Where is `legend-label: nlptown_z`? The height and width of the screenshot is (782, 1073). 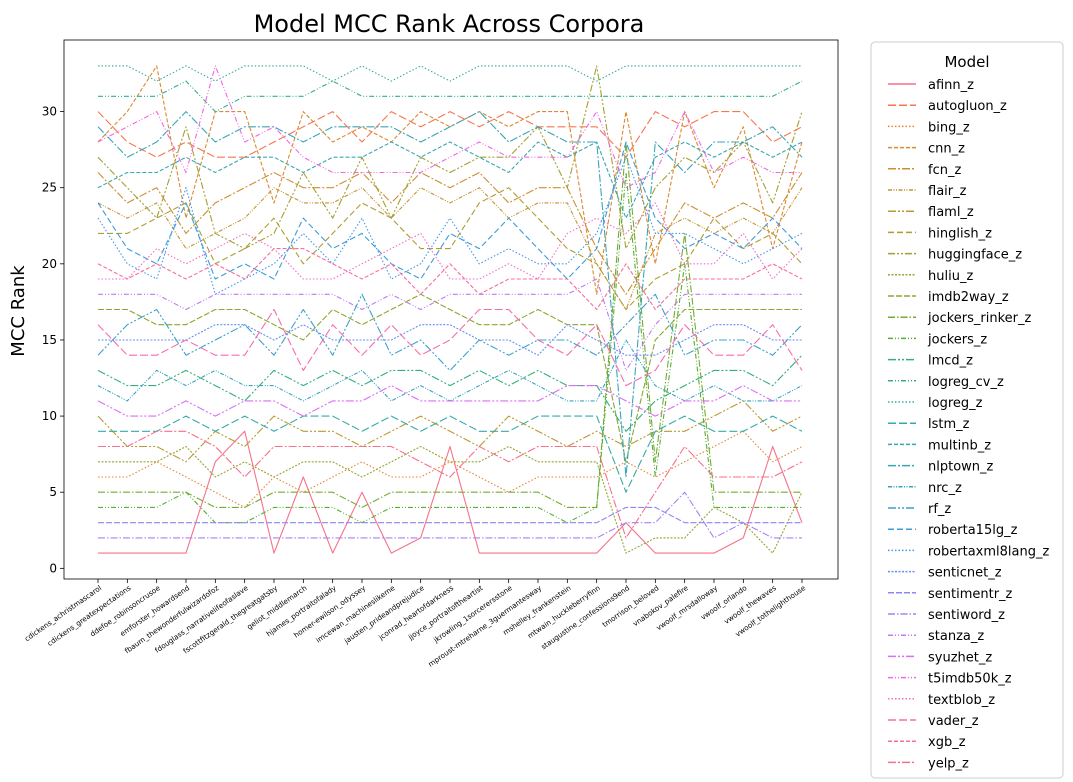 legend-label: nlptown_z is located at coordinates (961, 467).